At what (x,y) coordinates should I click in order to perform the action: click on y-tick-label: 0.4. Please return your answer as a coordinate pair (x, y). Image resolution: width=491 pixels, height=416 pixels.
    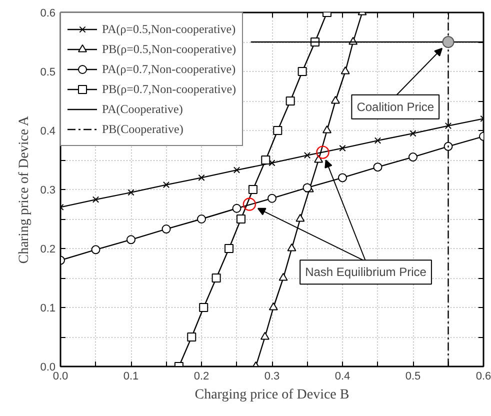
    Looking at the image, I should click on (48, 132).